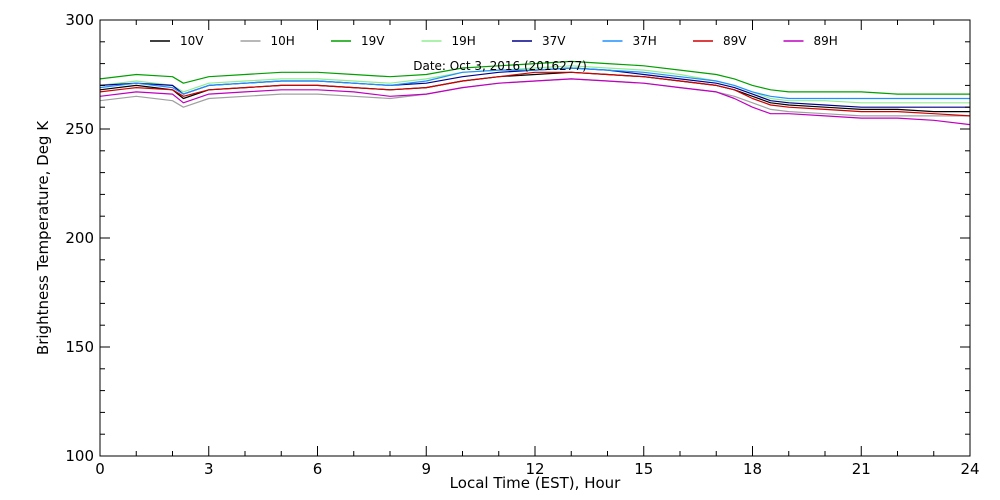 This screenshot has height=500, width=1000. What do you see at coordinates (318, 469) in the screenshot?
I see `x-tick-label: 6` at bounding box center [318, 469].